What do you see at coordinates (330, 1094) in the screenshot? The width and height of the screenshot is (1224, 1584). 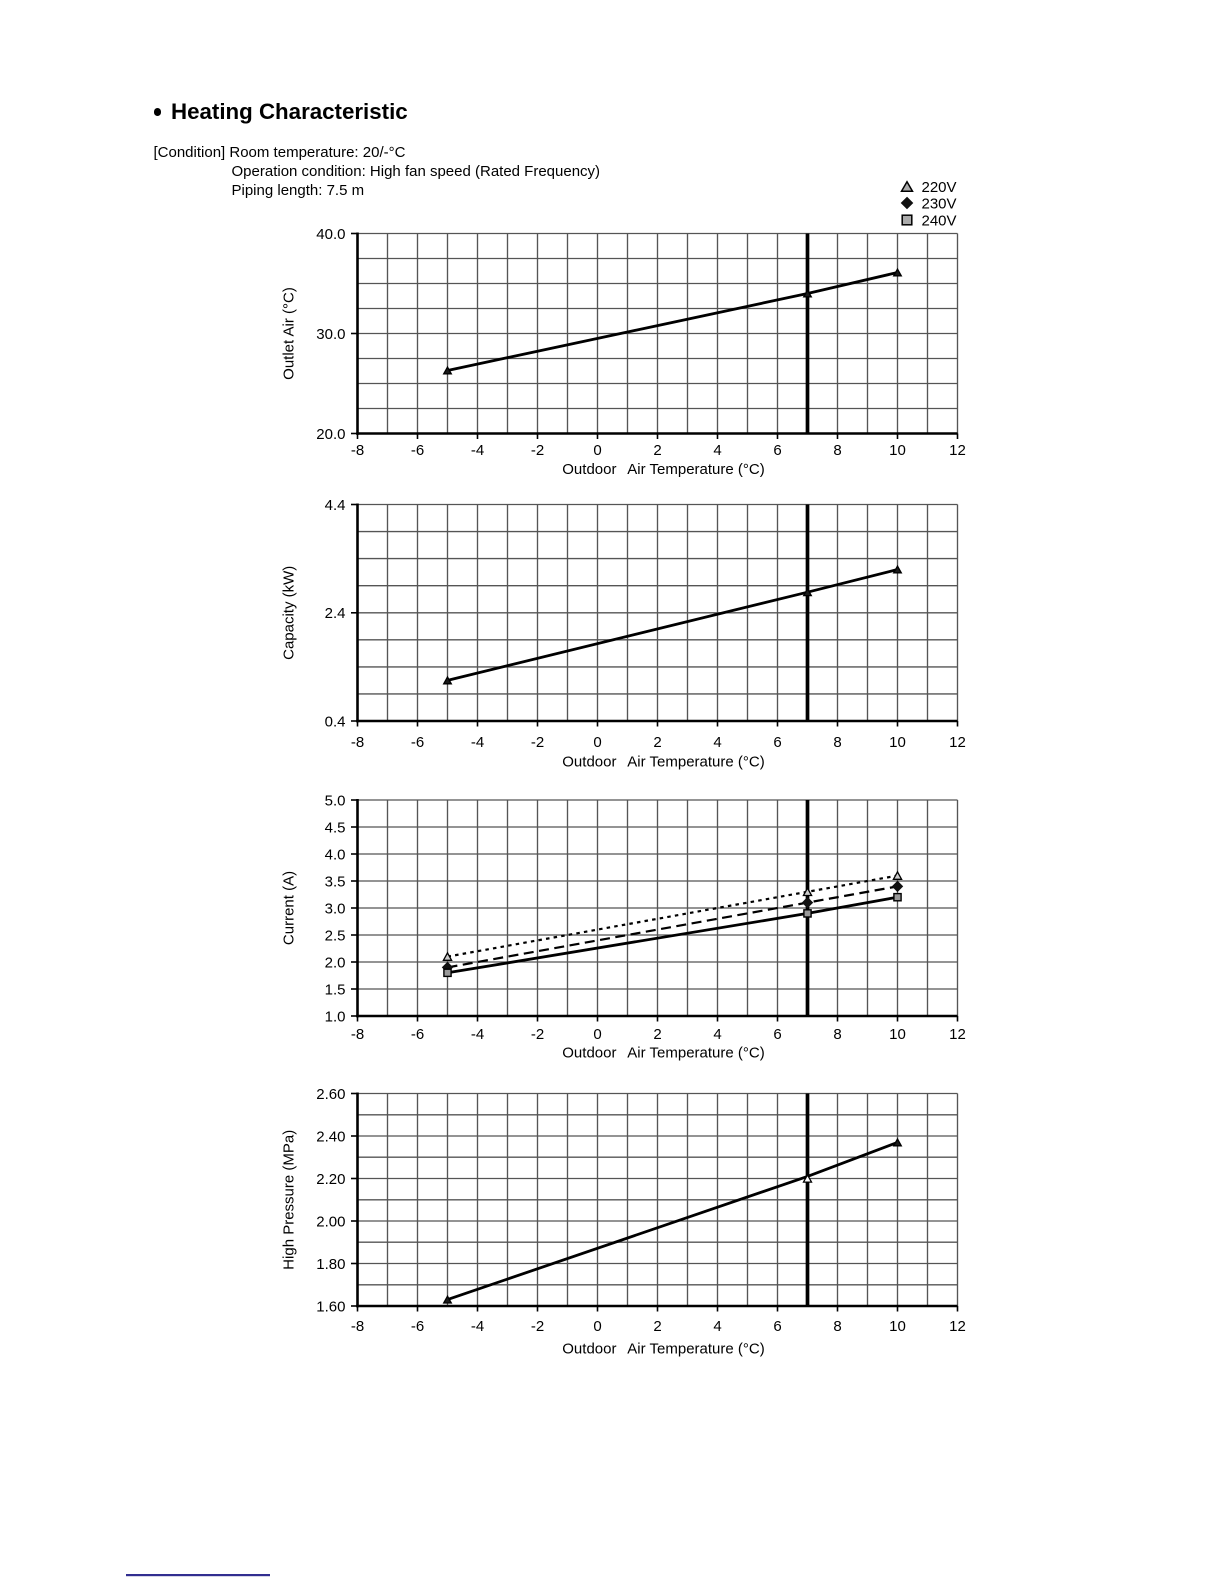 I see `svg-text: 2.60` at bounding box center [330, 1094].